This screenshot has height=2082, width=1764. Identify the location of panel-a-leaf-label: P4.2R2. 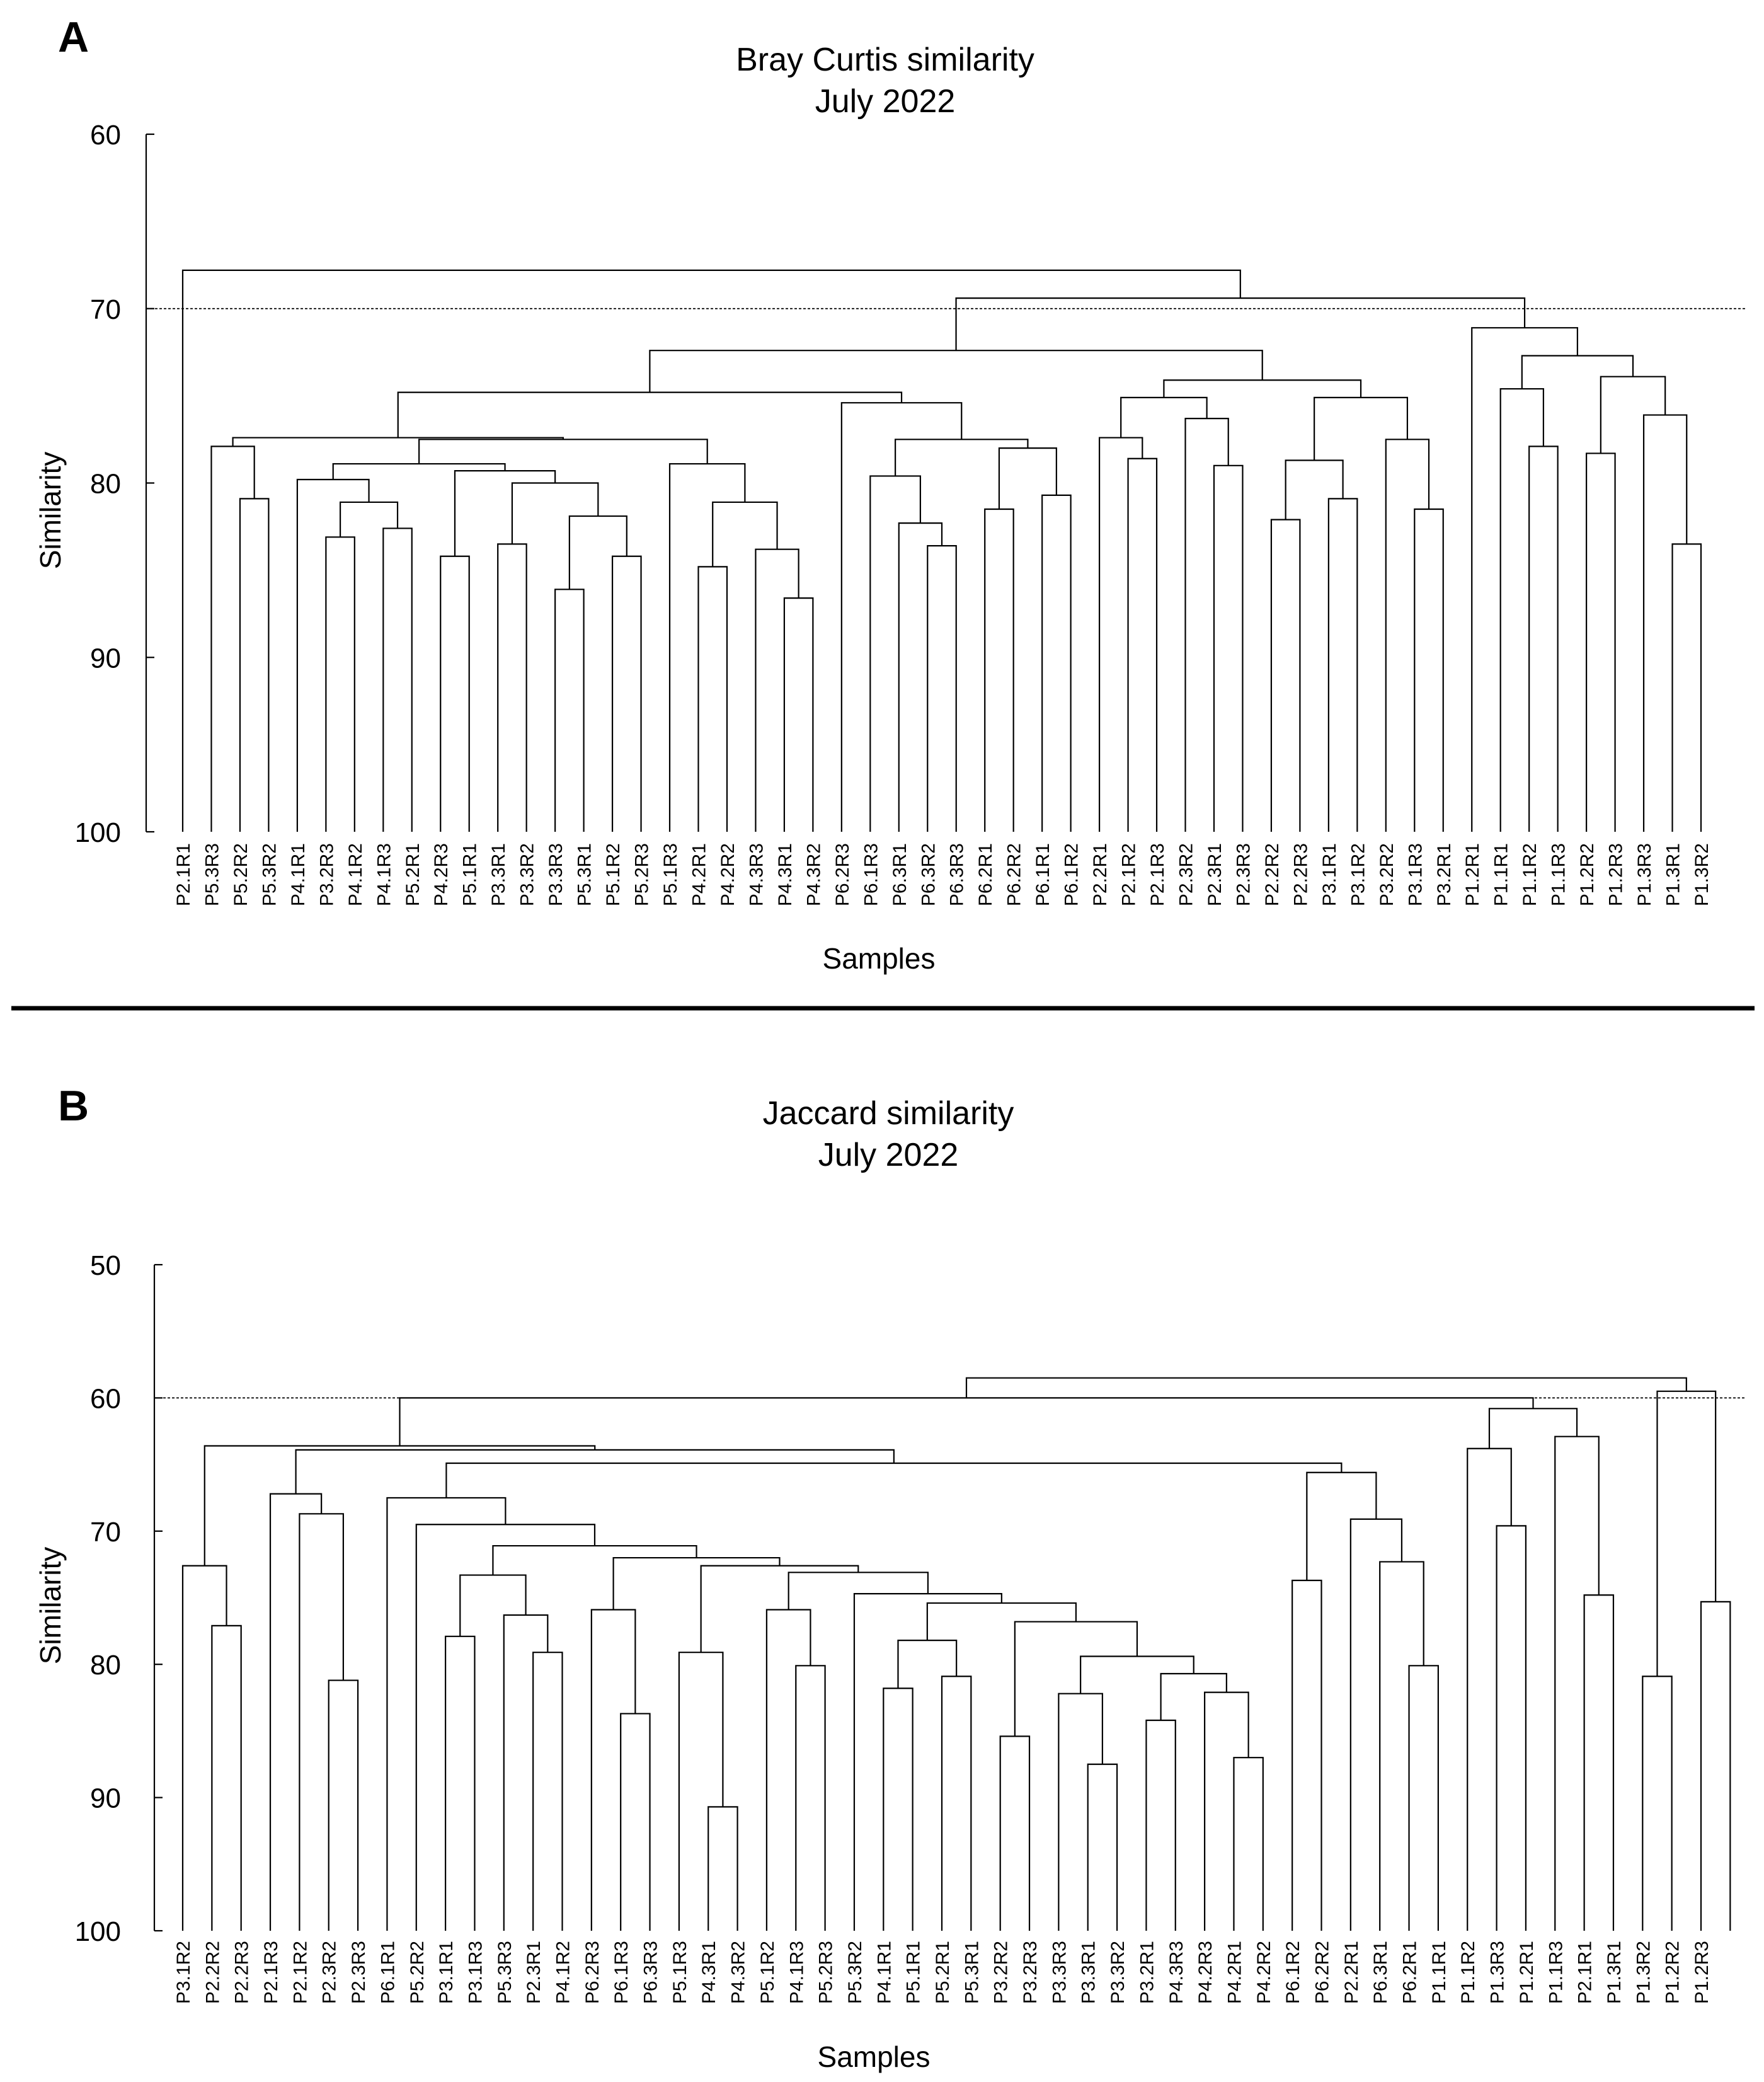
(728, 874).